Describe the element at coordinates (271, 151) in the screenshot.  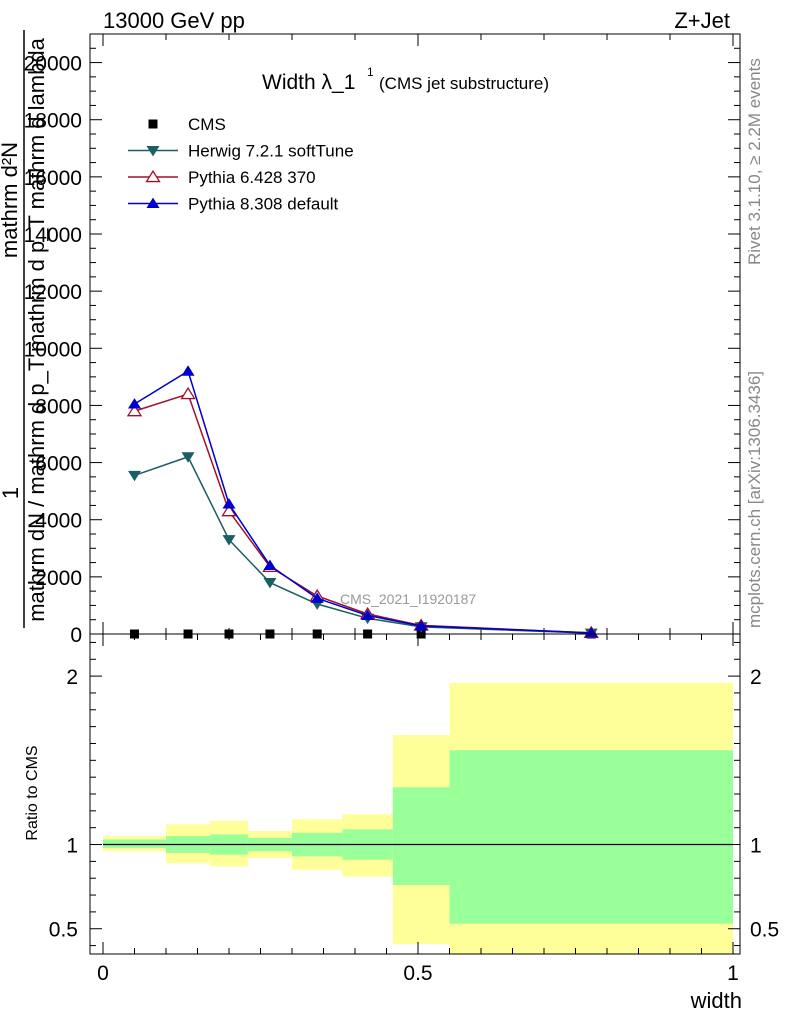
I see `legend-label: Herwig 7.2.1 softTune` at that location.